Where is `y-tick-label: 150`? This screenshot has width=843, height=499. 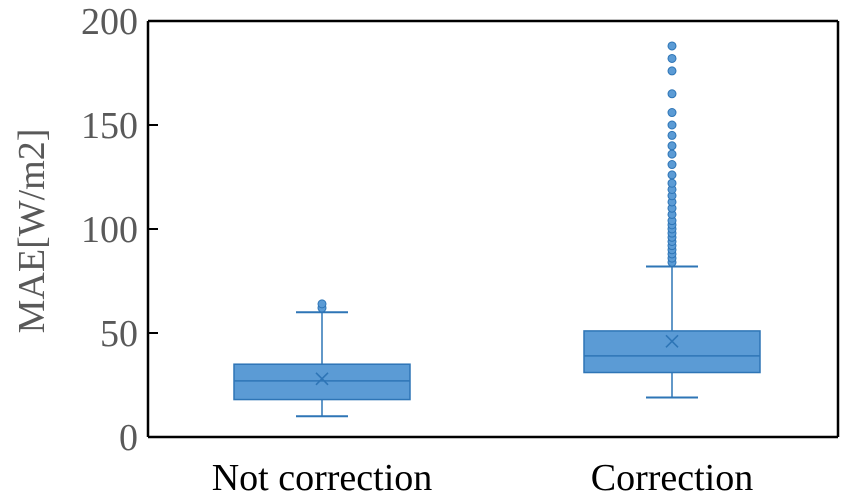 y-tick-label: 150 is located at coordinates (109, 126).